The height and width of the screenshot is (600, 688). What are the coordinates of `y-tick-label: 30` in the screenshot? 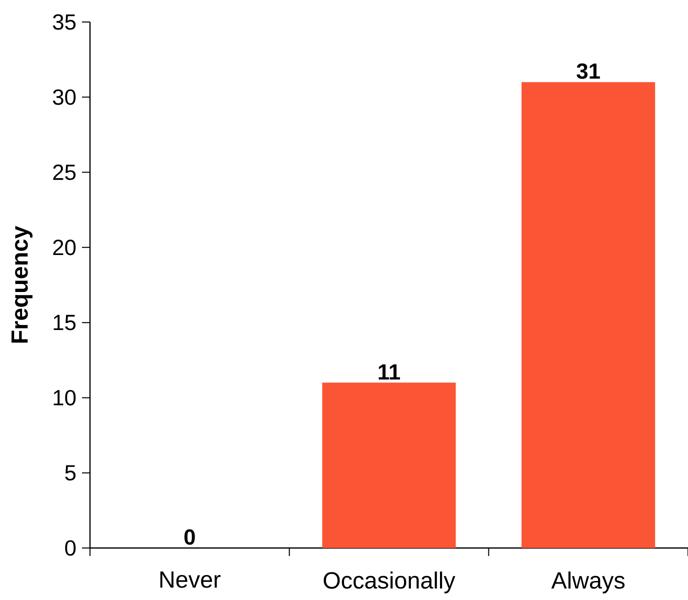 It's located at (64, 97).